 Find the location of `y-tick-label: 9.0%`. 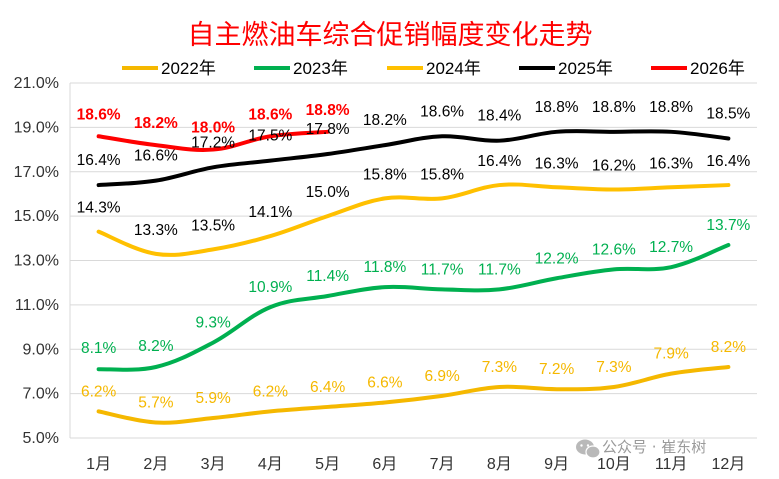

y-tick-label: 9.0% is located at coordinates (41, 349).